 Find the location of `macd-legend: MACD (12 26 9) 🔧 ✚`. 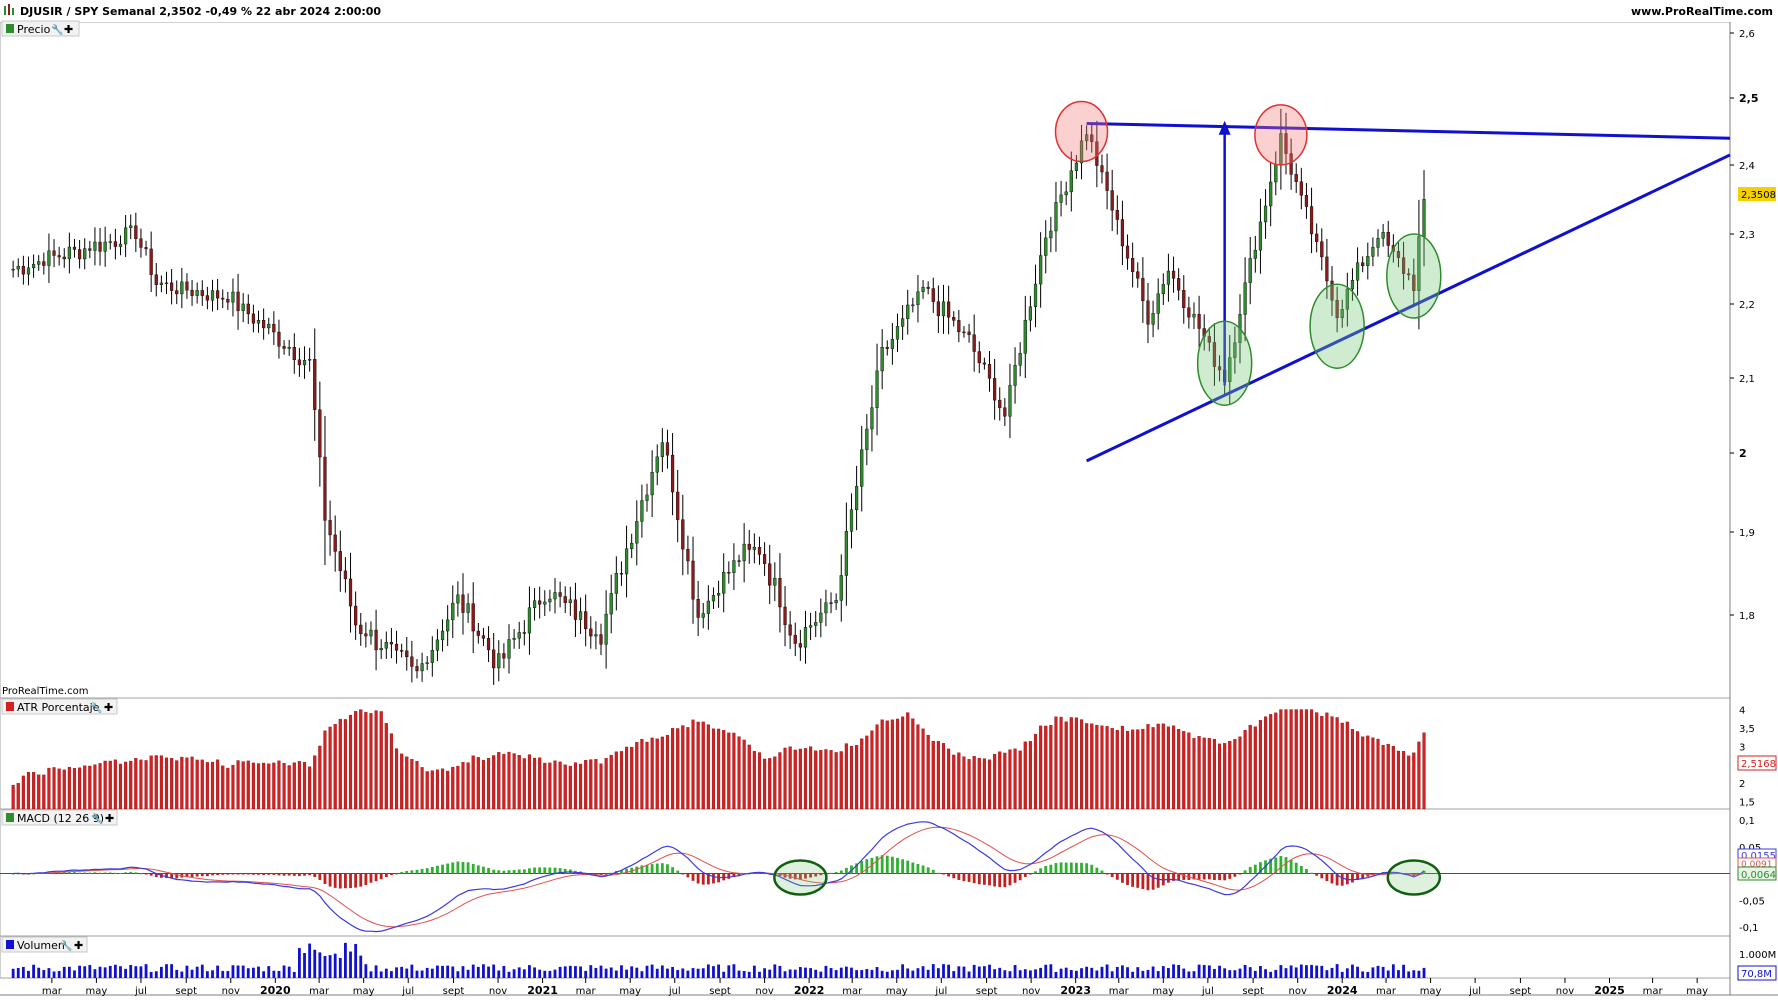

macd-legend: MACD (12 26 9) 🔧 ✚ is located at coordinates (59, 817).